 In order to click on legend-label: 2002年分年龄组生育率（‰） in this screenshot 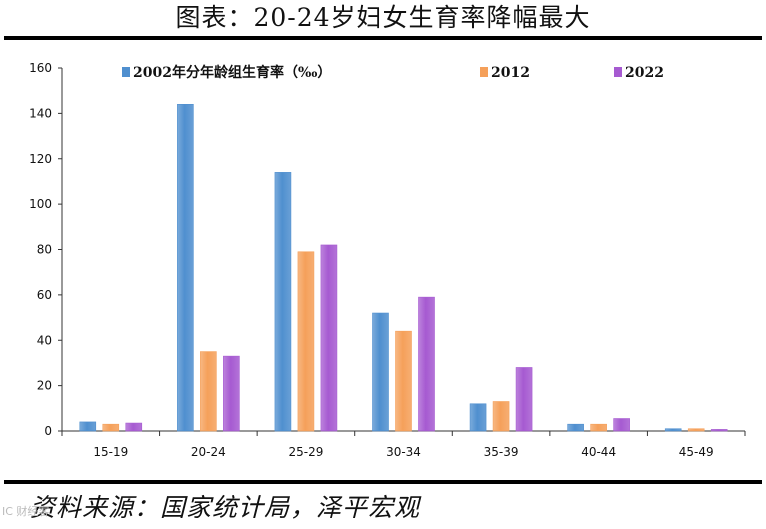, I will do `click(232, 72)`.